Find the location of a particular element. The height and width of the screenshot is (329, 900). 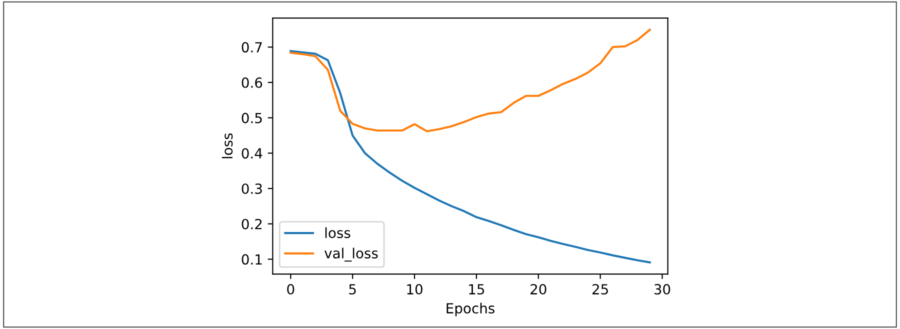

x-tick-label: 15 is located at coordinates (476, 289).